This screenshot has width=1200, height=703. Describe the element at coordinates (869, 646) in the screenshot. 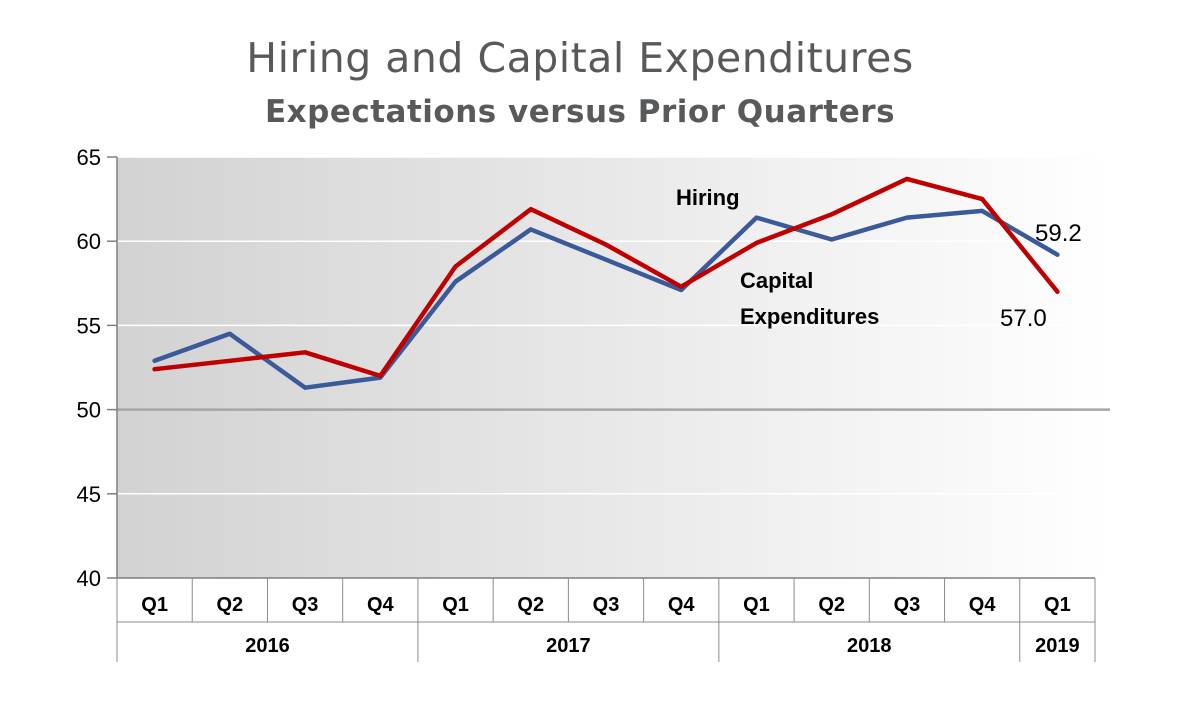

I see `year-label: 2018` at that location.